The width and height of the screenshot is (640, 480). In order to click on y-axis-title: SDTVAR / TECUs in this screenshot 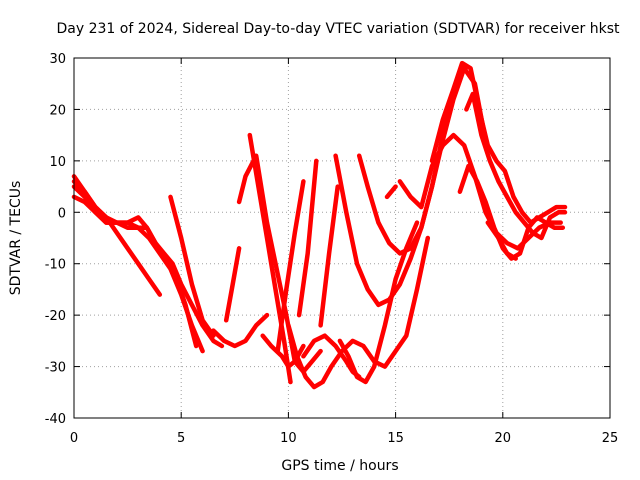, I will do `click(16, 238)`.